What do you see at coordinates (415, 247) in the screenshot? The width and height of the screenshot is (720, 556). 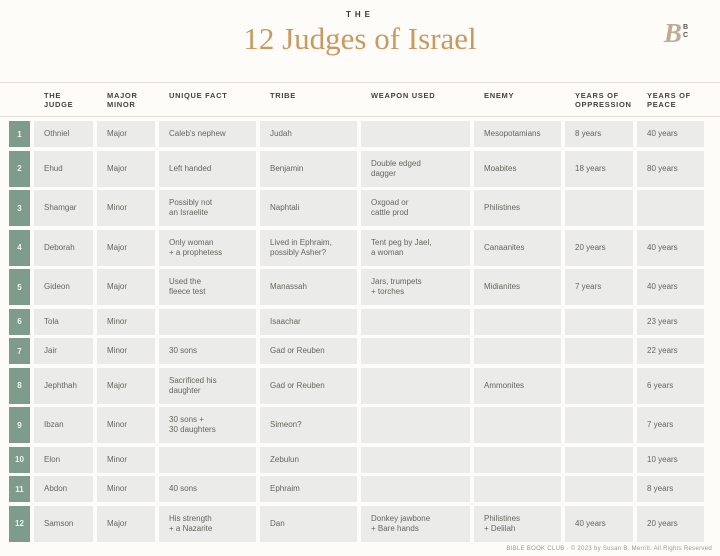 I see `cell-weapon-used: Tent peg by Jael, a woman` at bounding box center [415, 247].